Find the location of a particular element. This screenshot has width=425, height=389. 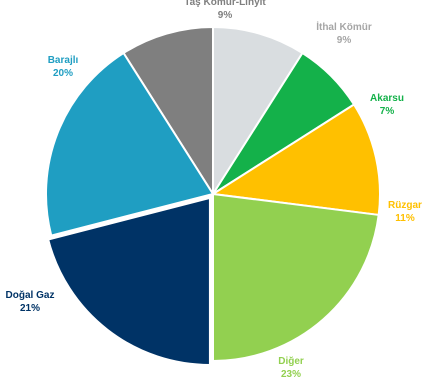

slice-percent-0: 9% is located at coordinates (225, 15).